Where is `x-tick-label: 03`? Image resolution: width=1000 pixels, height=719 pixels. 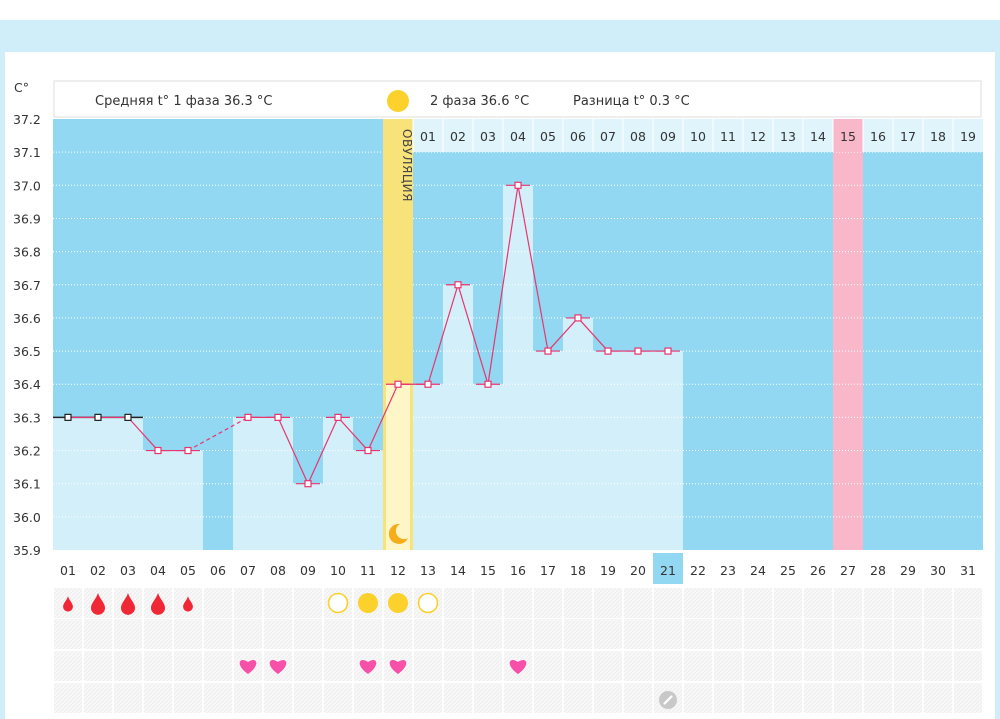
x-tick-label: 03 is located at coordinates (128, 570).